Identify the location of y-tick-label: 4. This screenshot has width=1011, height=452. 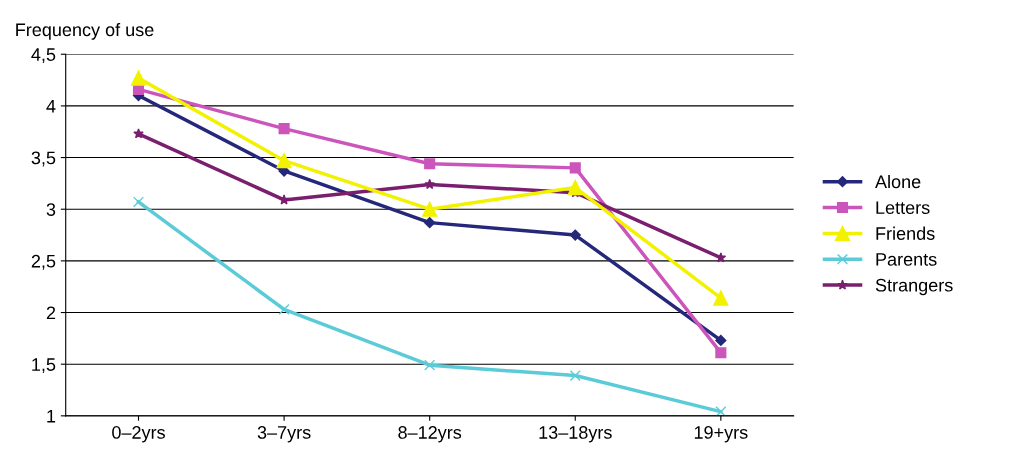
(51, 106).